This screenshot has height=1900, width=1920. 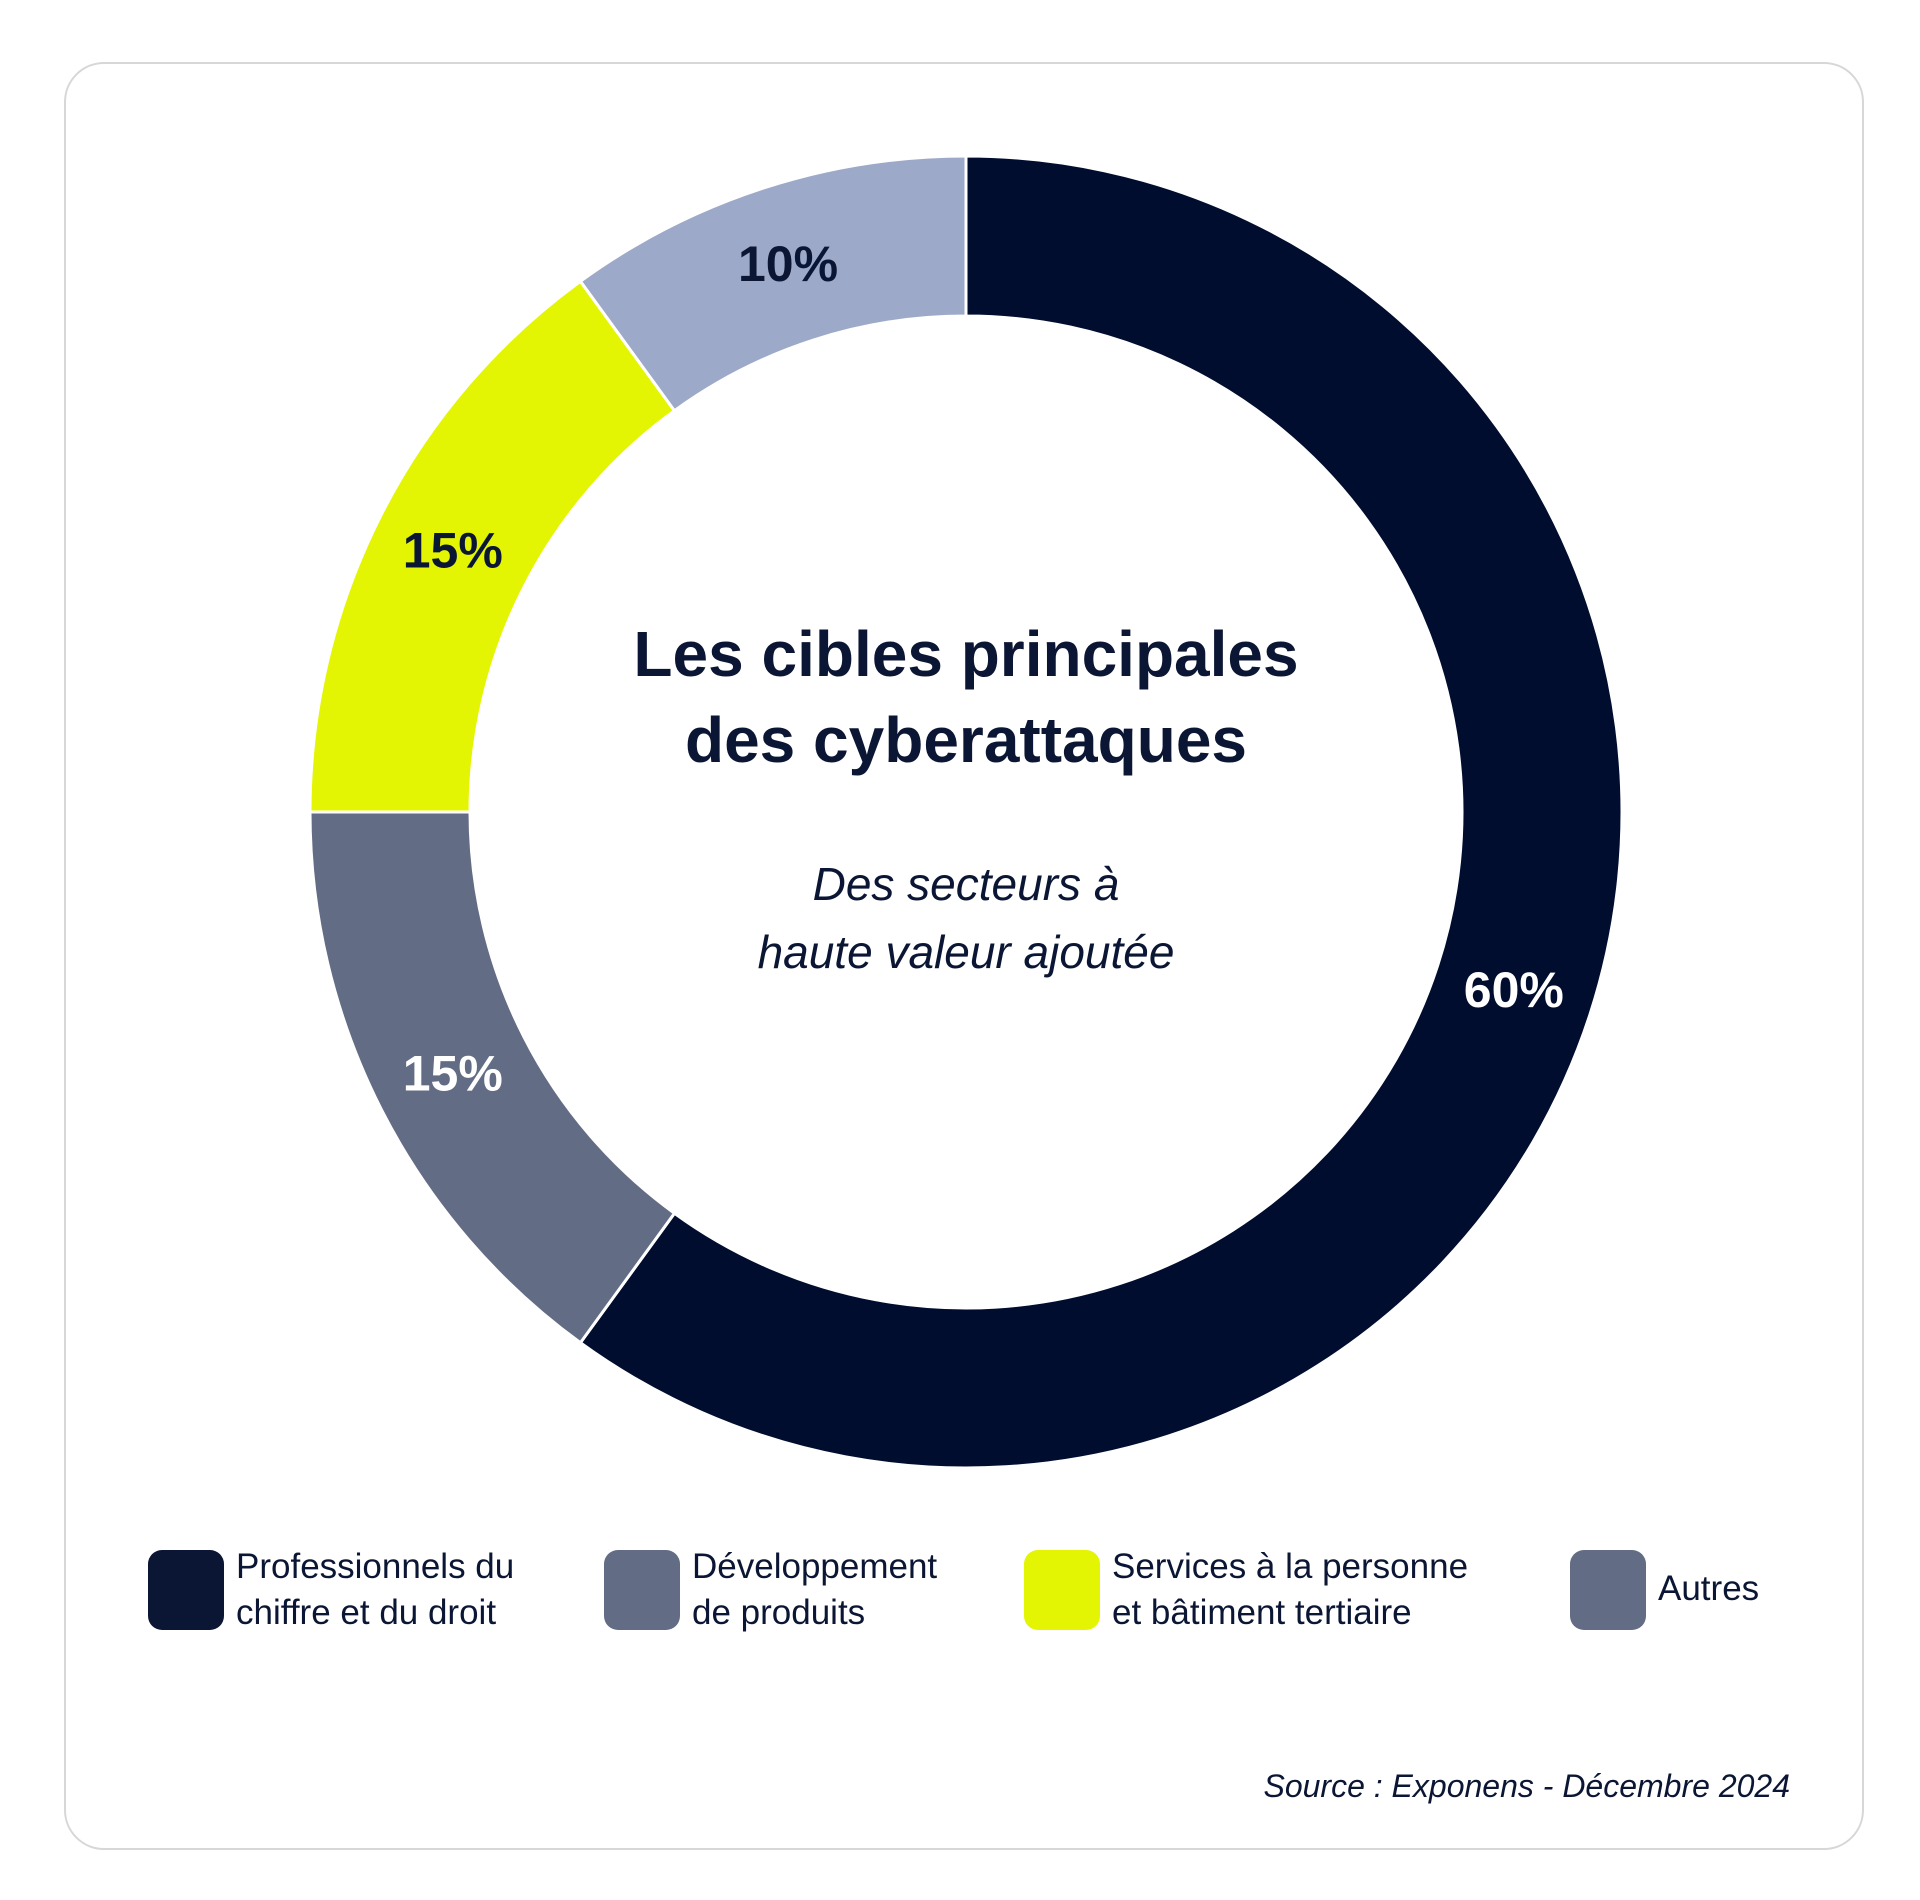 I want to click on chart-title-line-1: Les cibles principales, so click(x=965, y=654).